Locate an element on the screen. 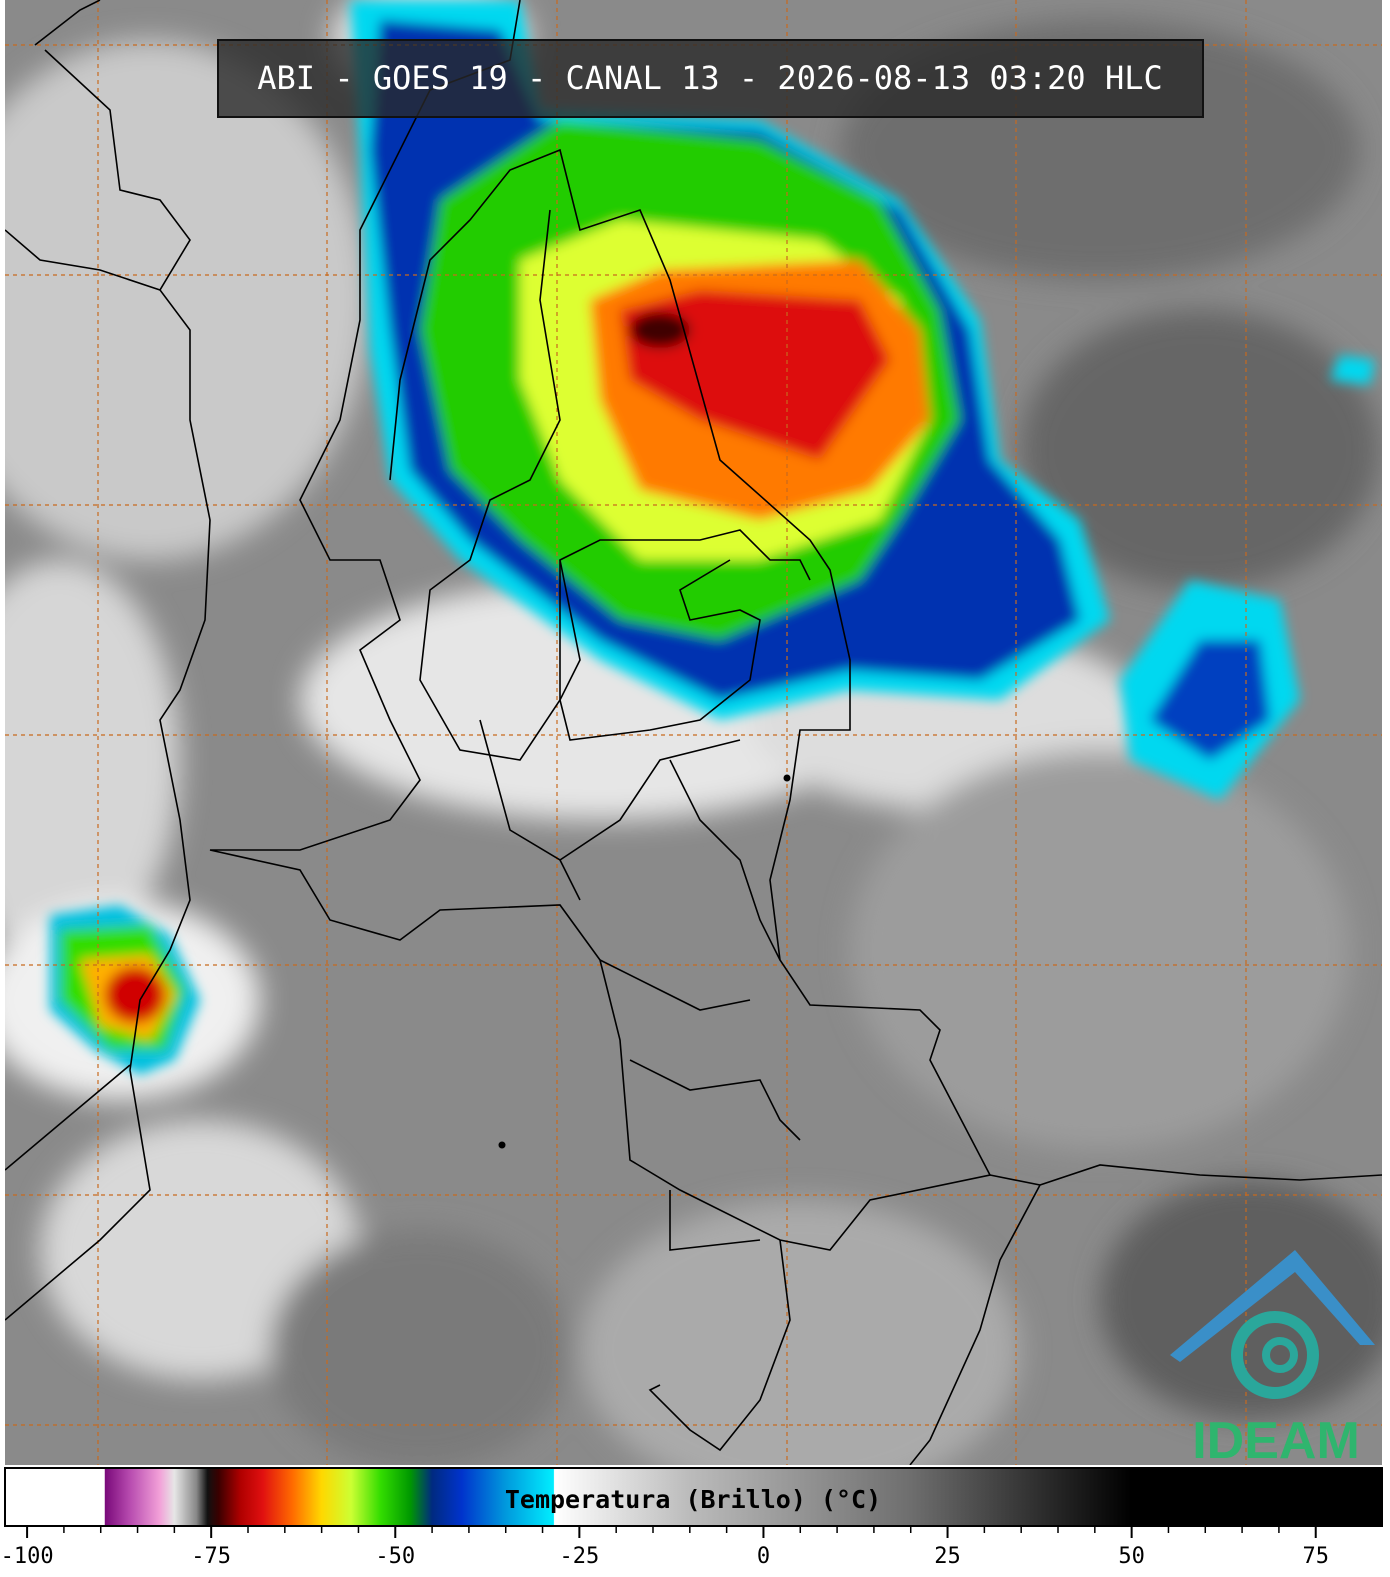 The width and height of the screenshot is (1390, 1577). tick-label: 75 is located at coordinates (1315, 1556).